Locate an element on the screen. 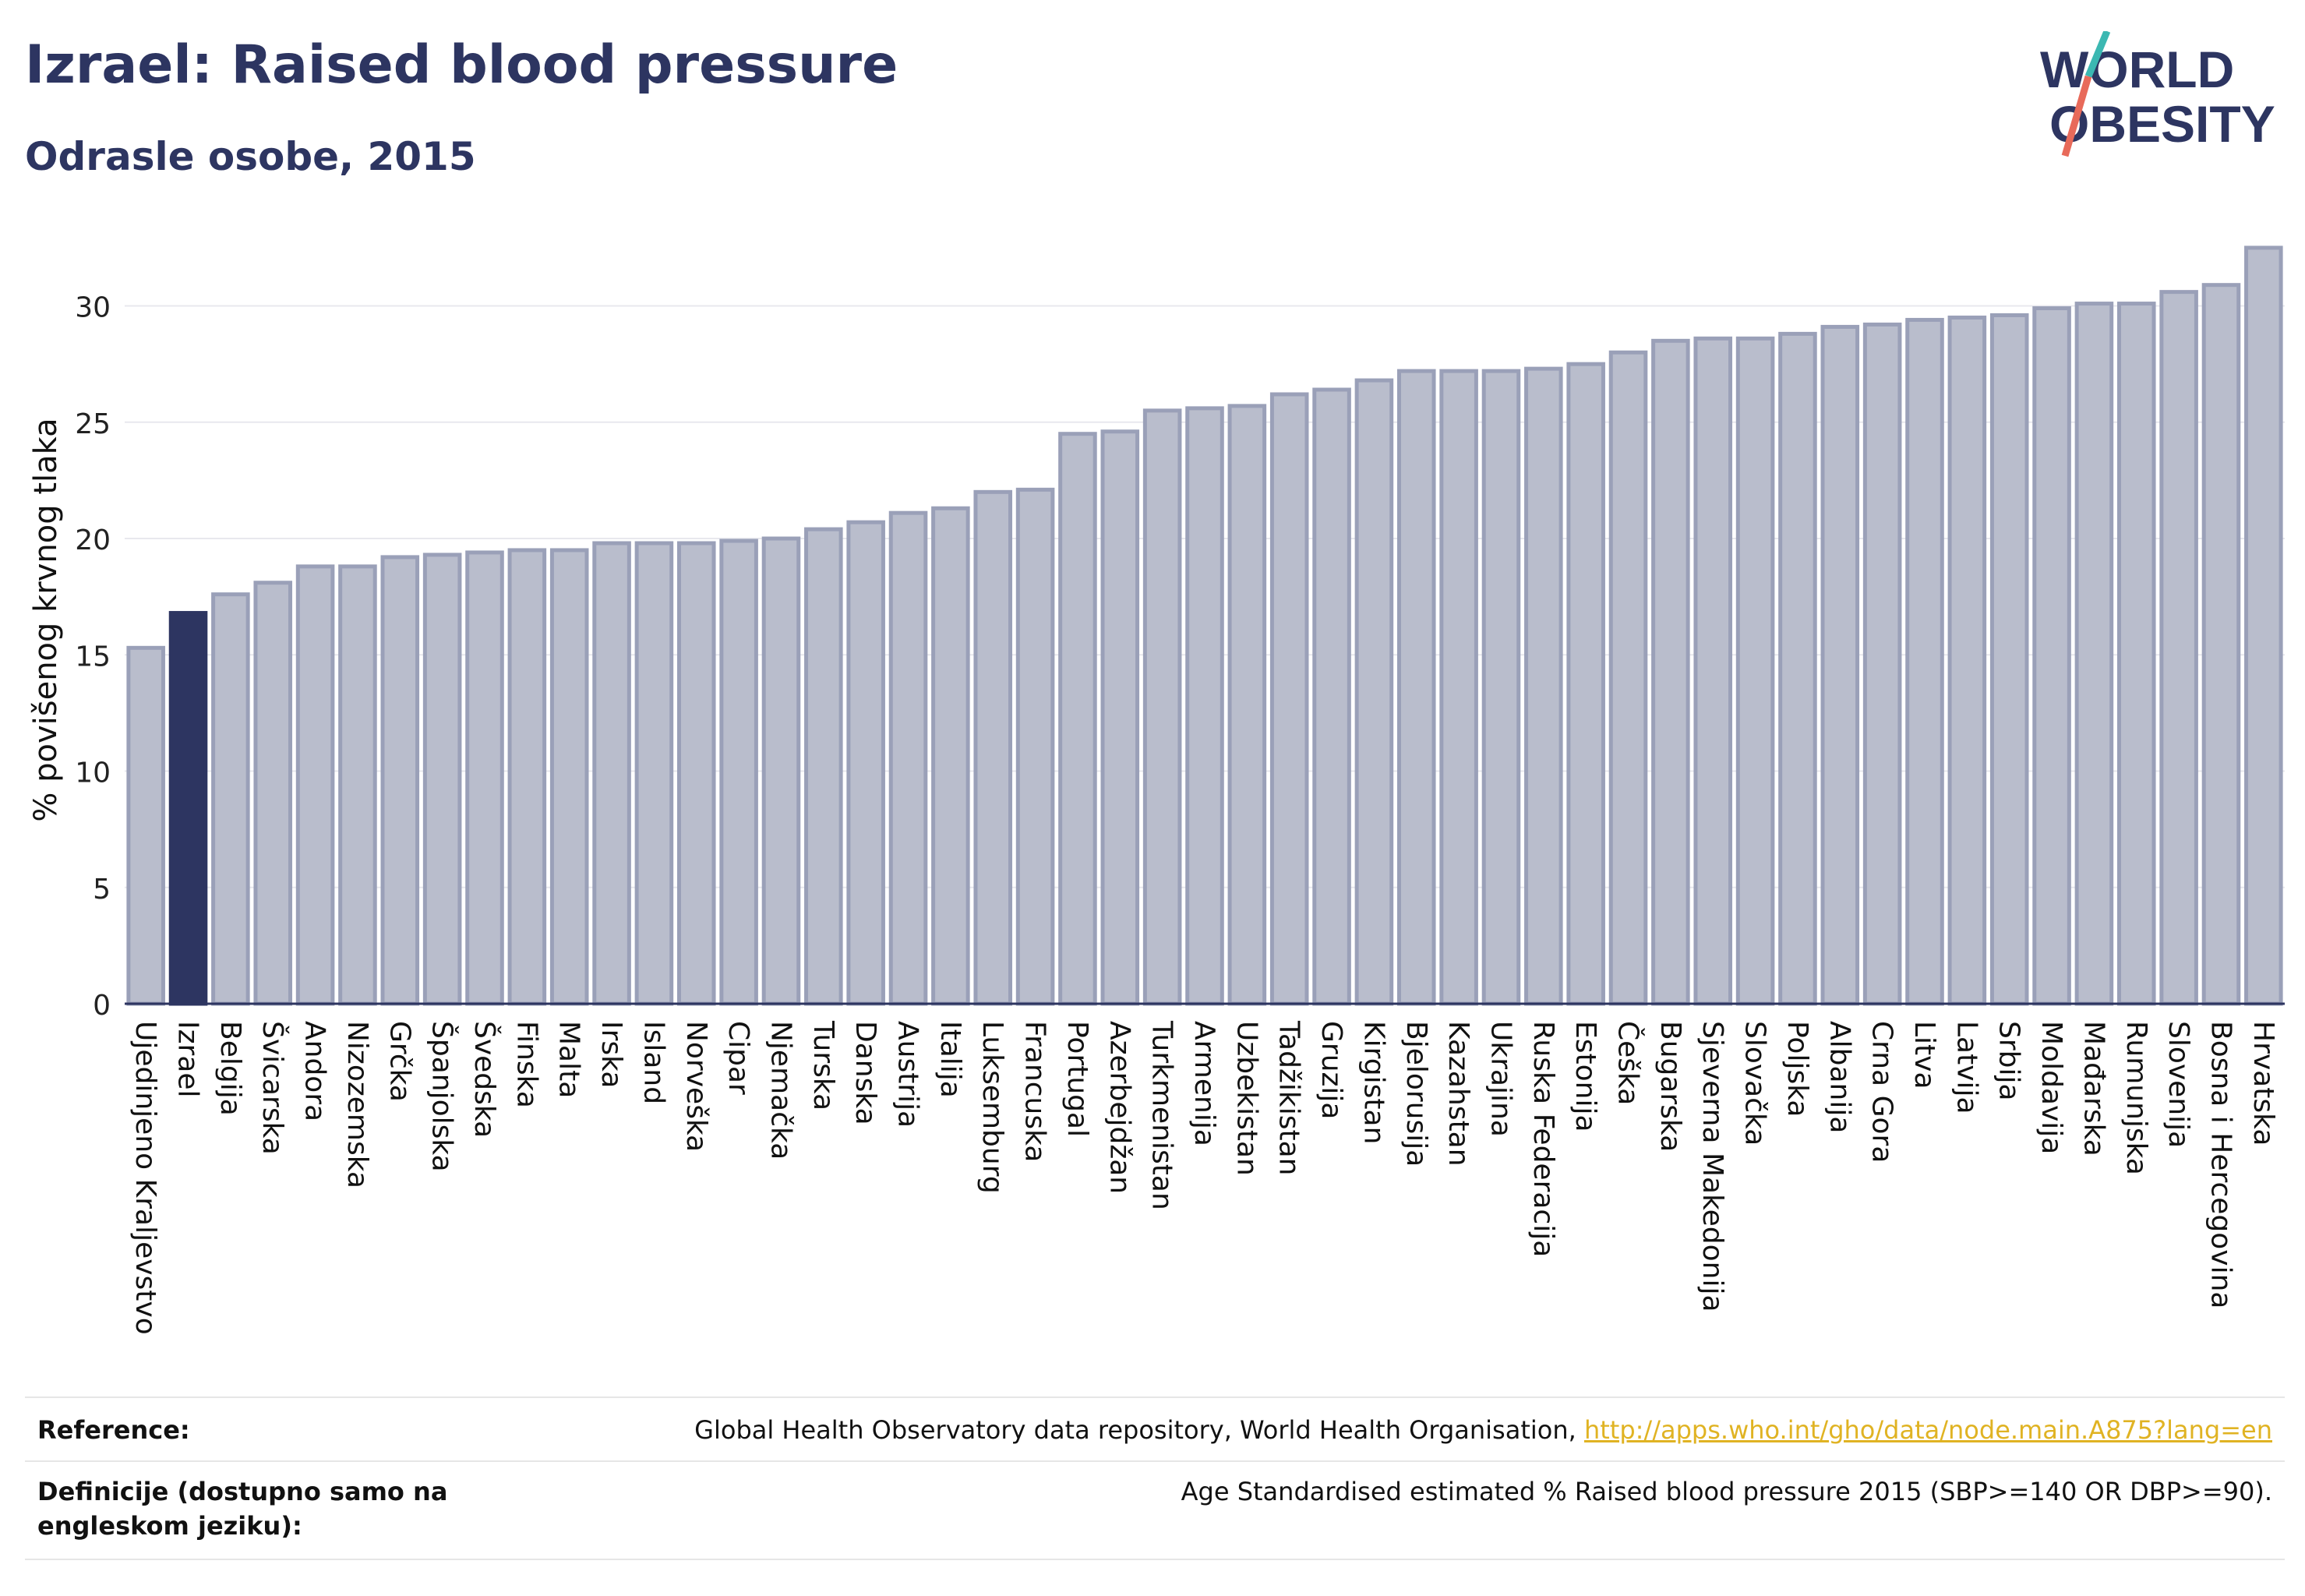 Image resolution: width=2305 pixels, height=1596 pixels. y-tick-label: 10 is located at coordinates (93, 773).